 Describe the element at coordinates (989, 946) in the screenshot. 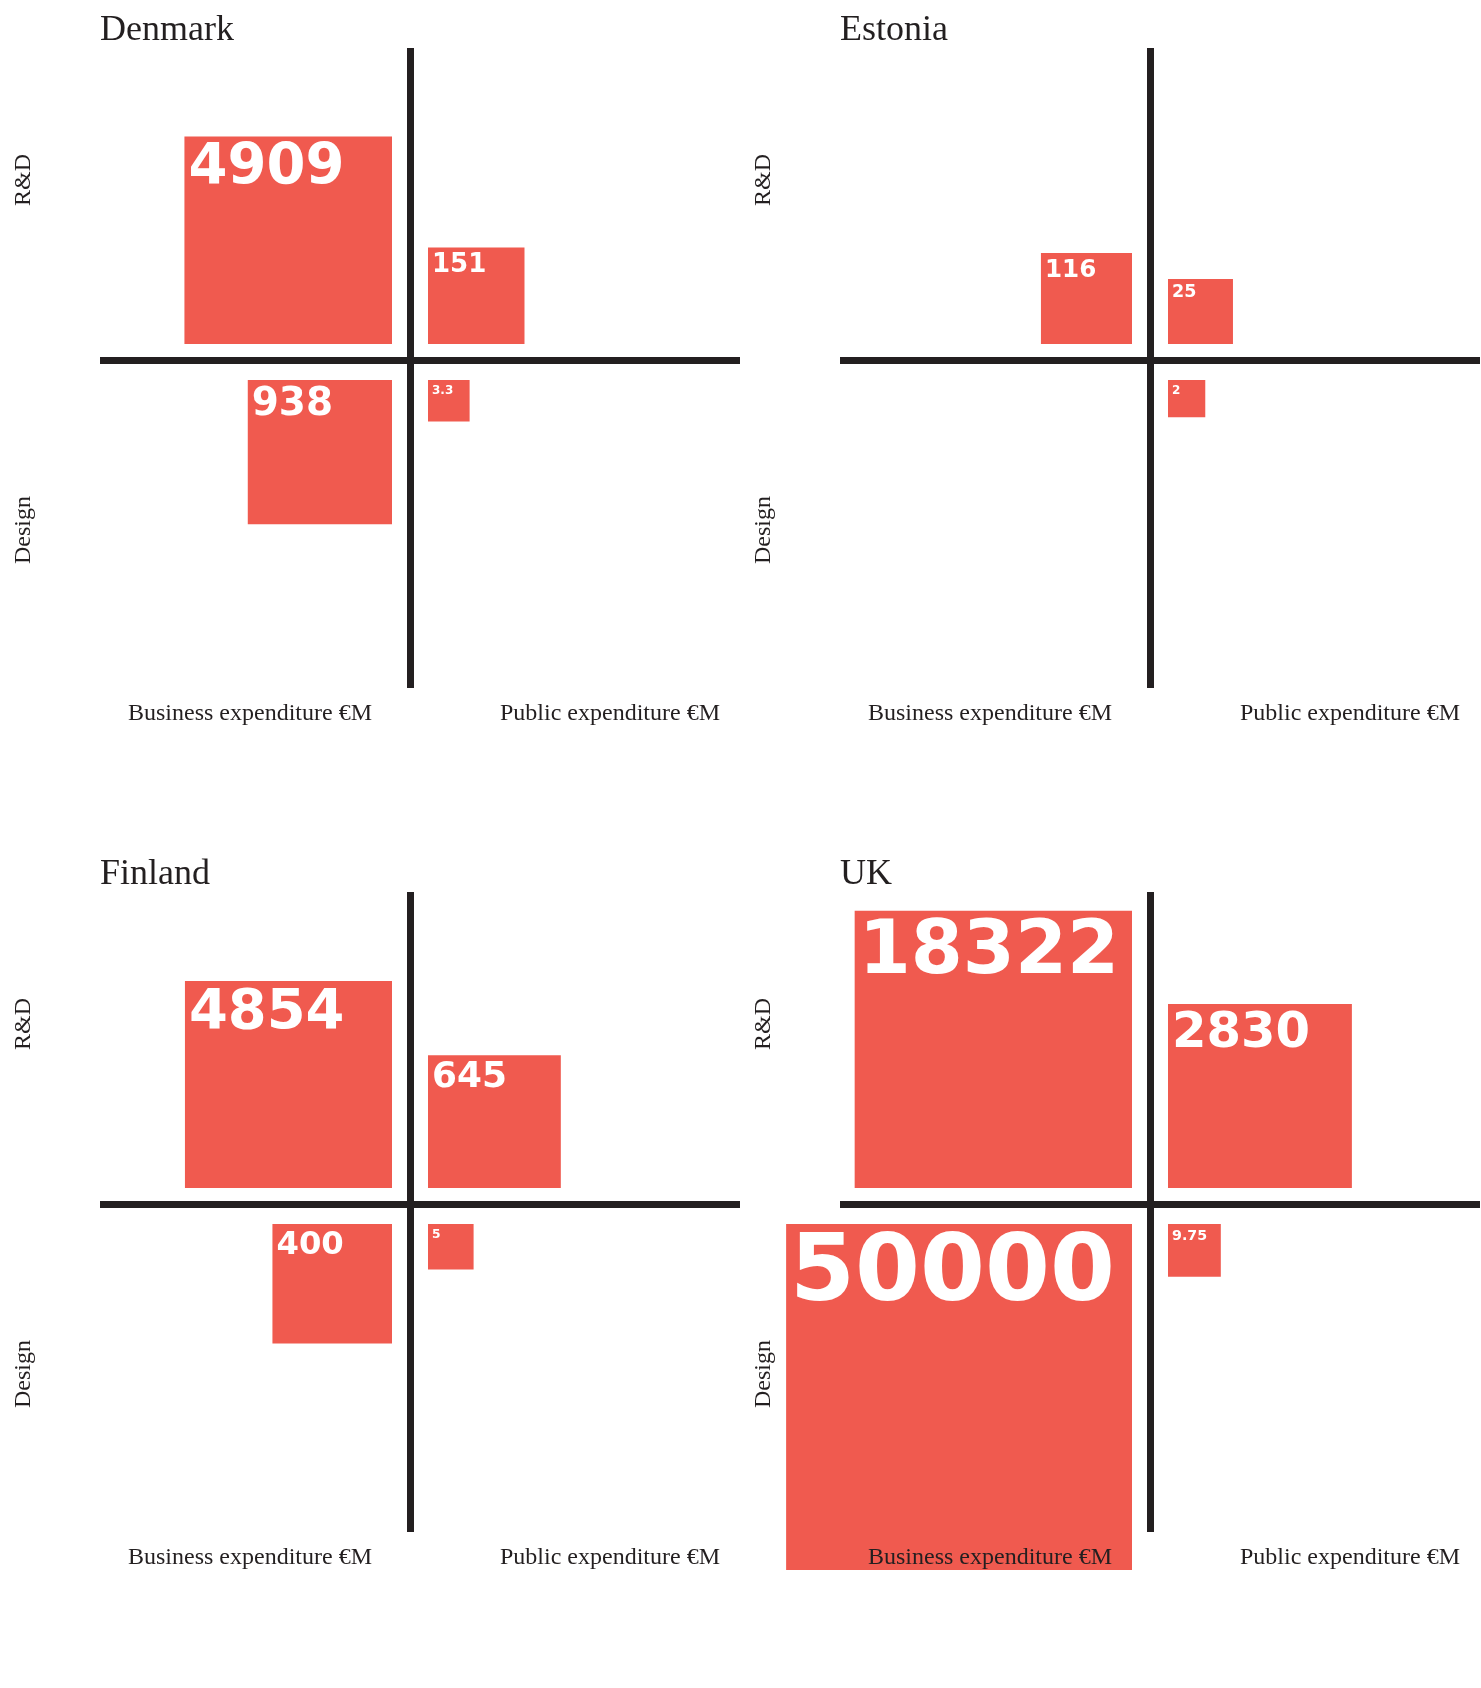

I see `data-label: 18322` at that location.